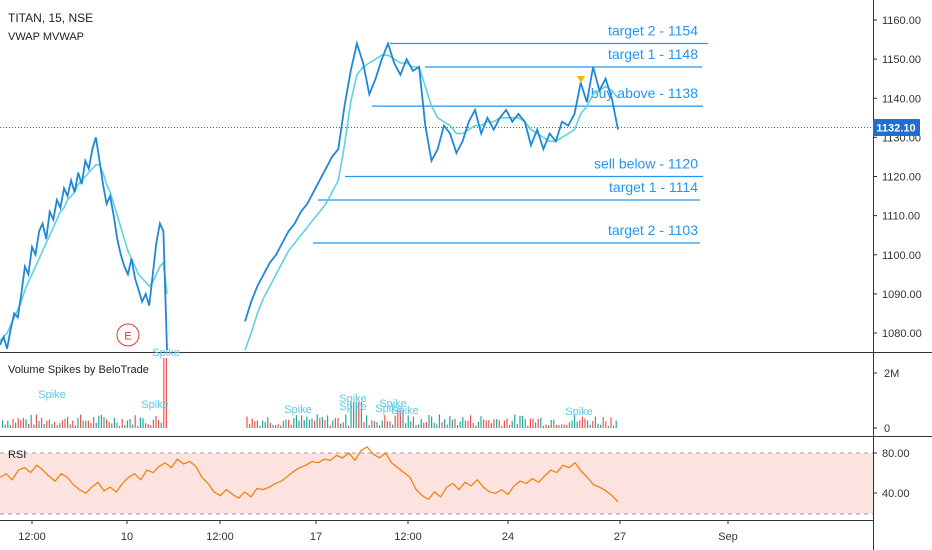 The width and height of the screenshot is (932, 550). Describe the element at coordinates (508, 537) in the screenshot. I see `time-axis-label: 24` at that location.